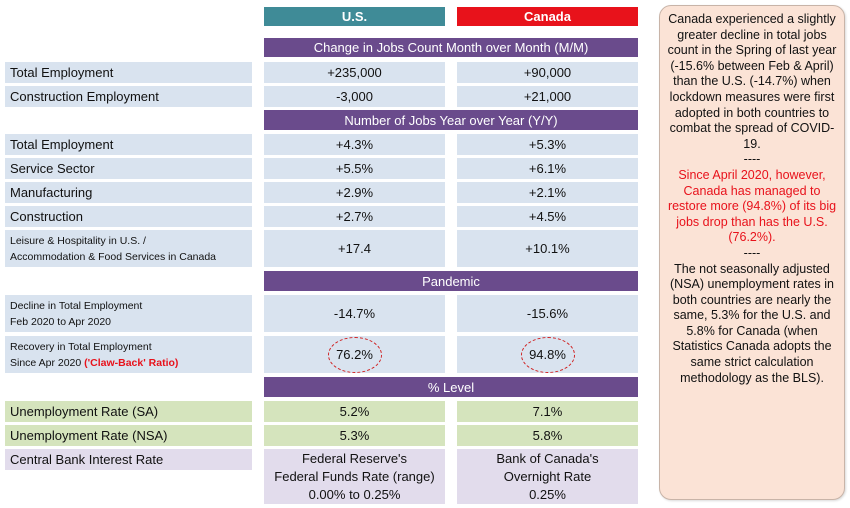  Describe the element at coordinates (354, 168) in the screenshot. I see `us-value-yoy-service: +5.5%` at that location.